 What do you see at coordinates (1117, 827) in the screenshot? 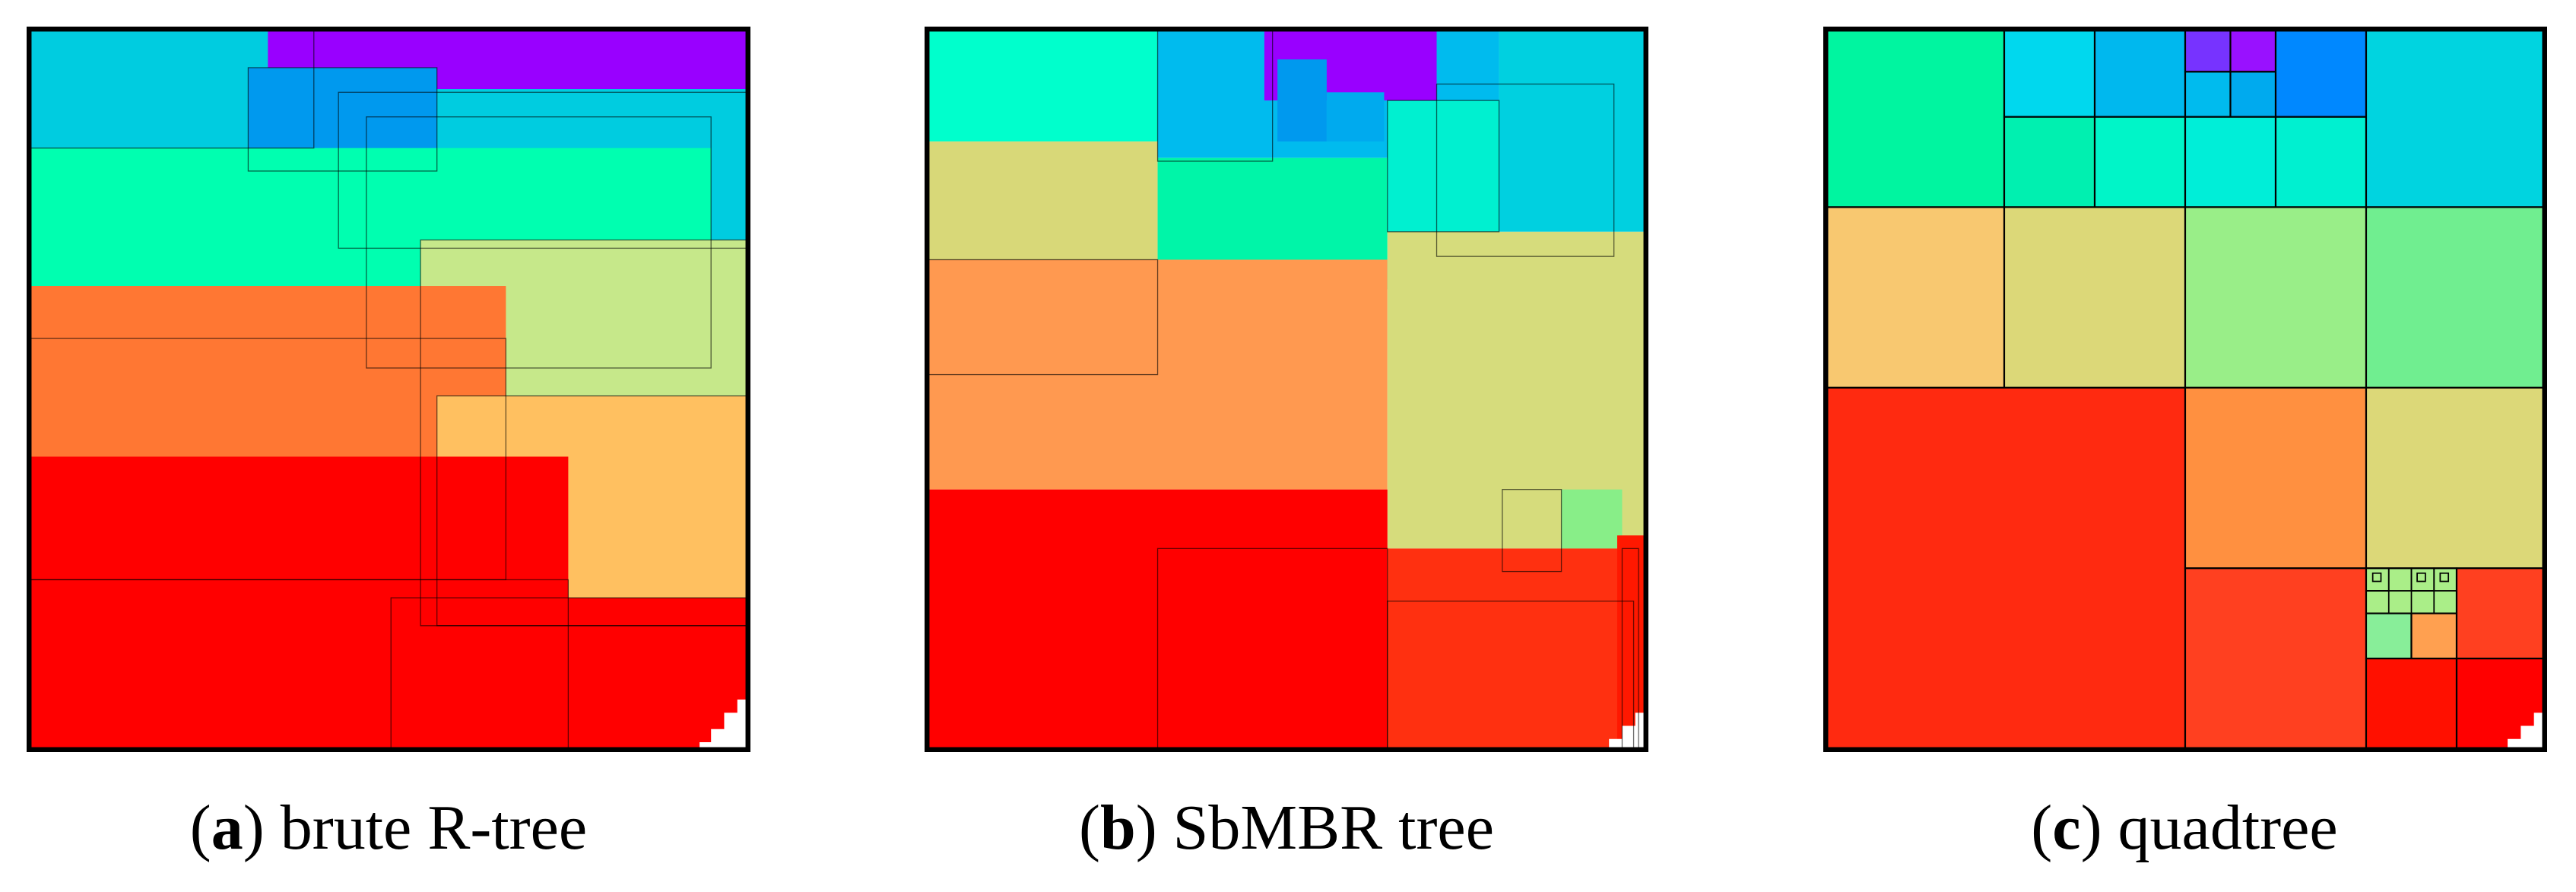
I see `caption-letter: b` at bounding box center [1117, 827].